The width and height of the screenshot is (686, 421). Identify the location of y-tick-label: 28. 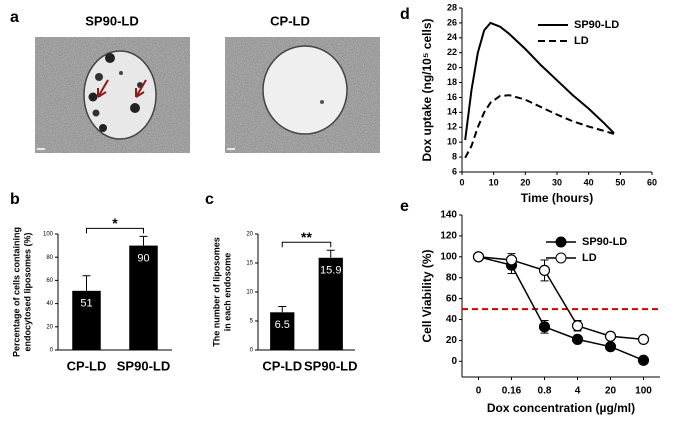
(452, 7).